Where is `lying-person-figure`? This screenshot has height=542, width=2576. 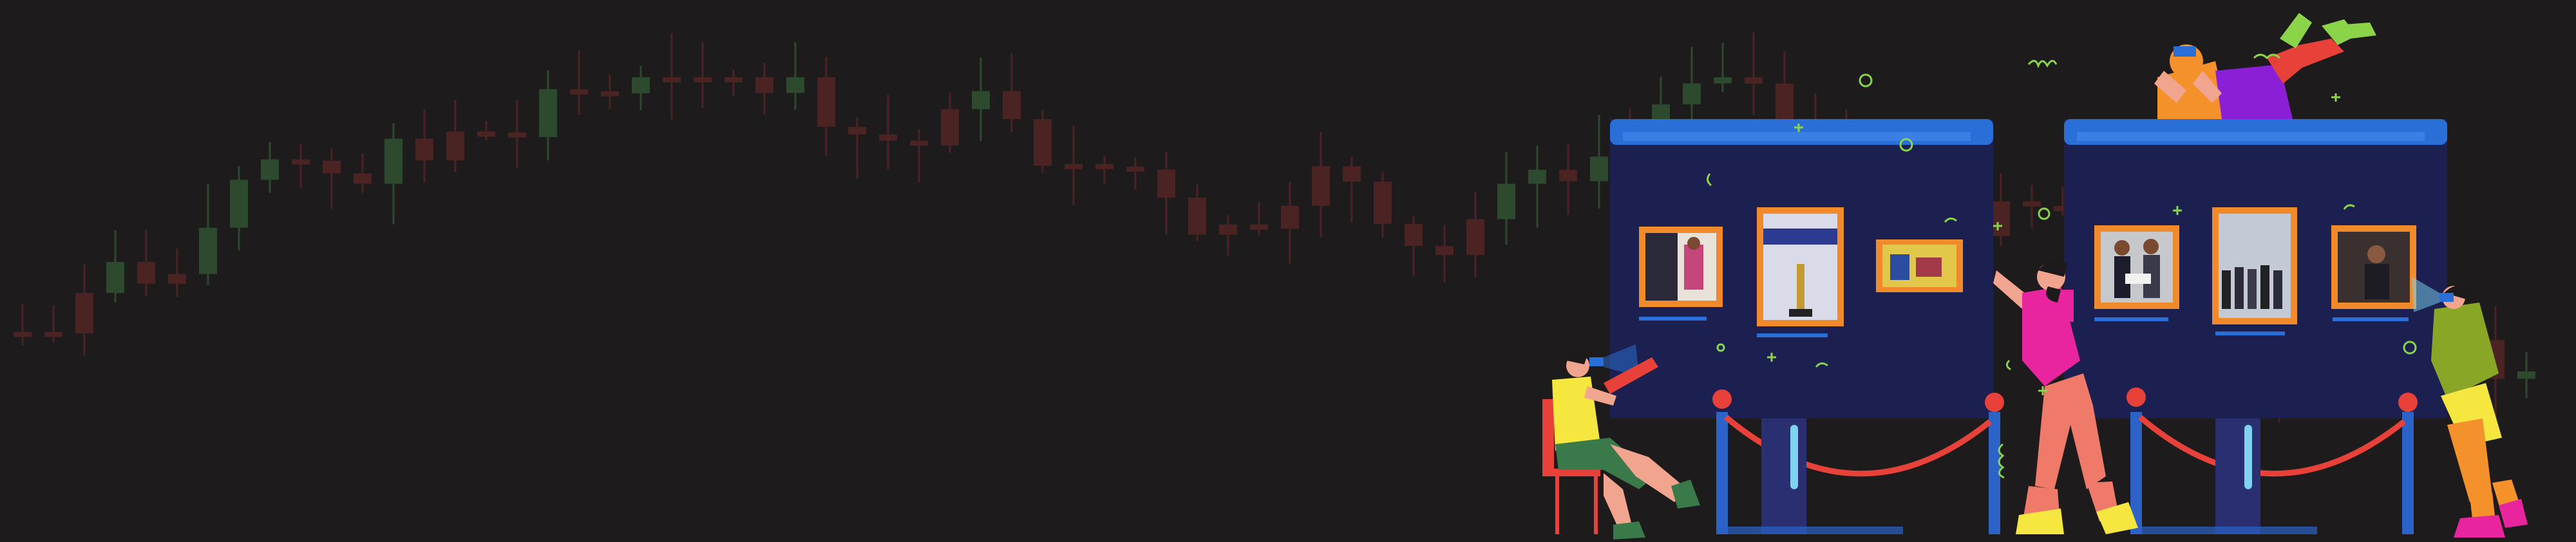 lying-person-figure is located at coordinates (2265, 66).